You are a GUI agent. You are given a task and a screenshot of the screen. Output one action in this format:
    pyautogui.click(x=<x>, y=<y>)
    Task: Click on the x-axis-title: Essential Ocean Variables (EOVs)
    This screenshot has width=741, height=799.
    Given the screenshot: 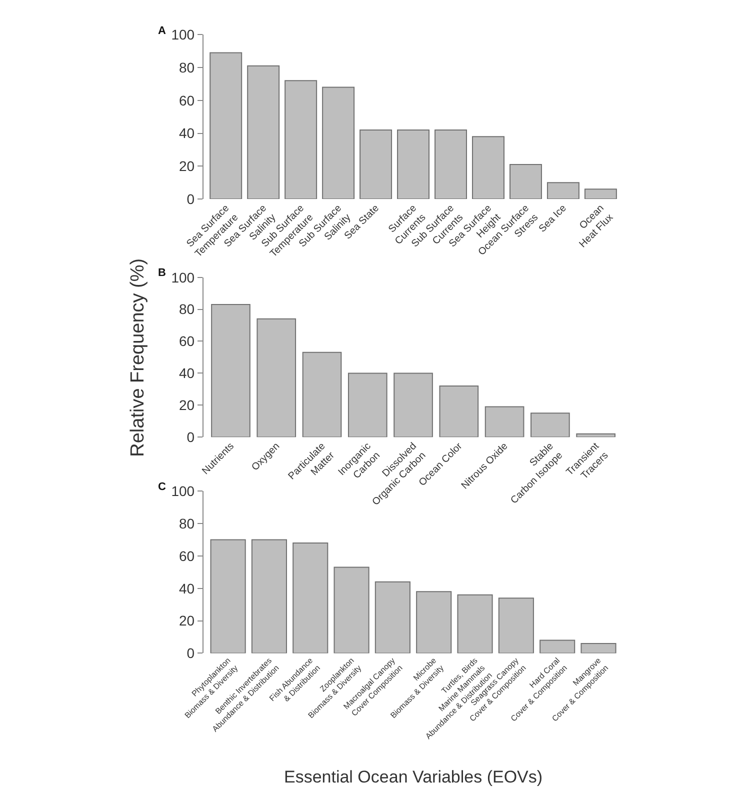 What is the action you would take?
    pyautogui.click(x=413, y=776)
    